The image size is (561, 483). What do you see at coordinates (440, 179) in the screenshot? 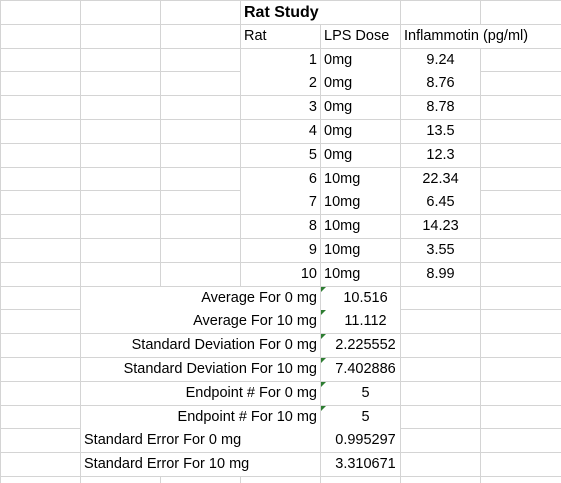
I see `cell-inflammotin-value: 22.34` at bounding box center [440, 179].